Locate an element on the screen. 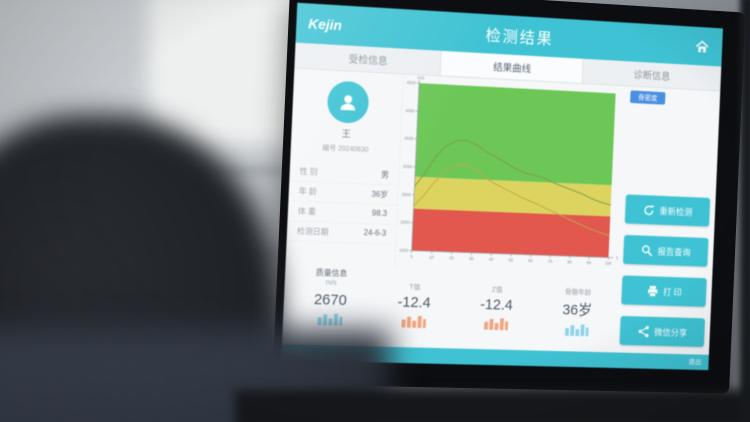 The width and height of the screenshot is (750, 422). avatar is located at coordinates (348, 102).